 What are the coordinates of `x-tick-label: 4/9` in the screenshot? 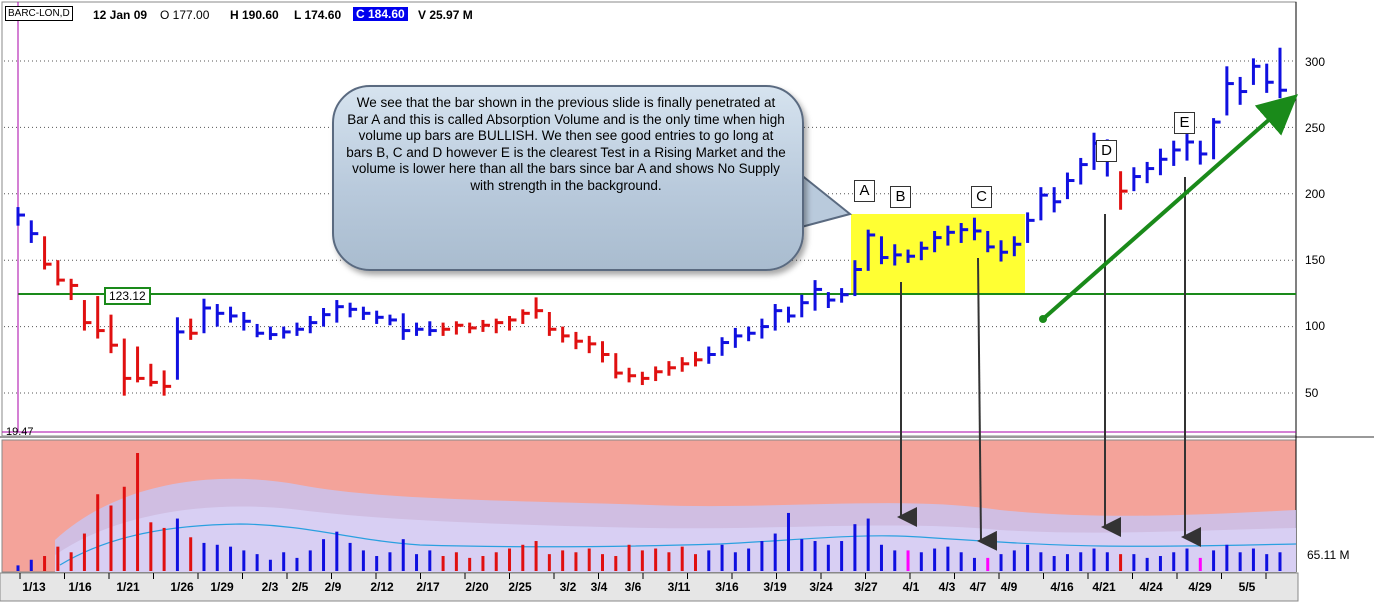 It's located at (1009, 587).